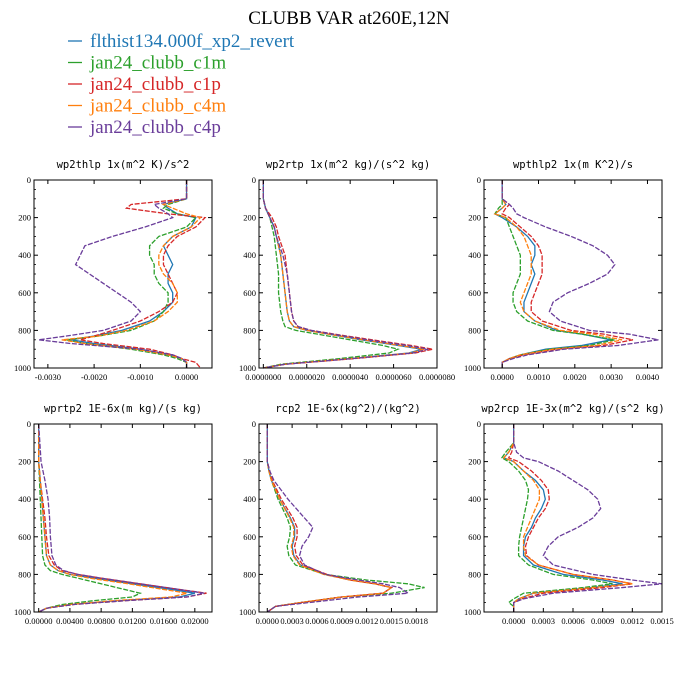 This screenshot has width=700, height=700. I want to click on legend-entry: jan24_clubb_c1m, so click(157, 63).